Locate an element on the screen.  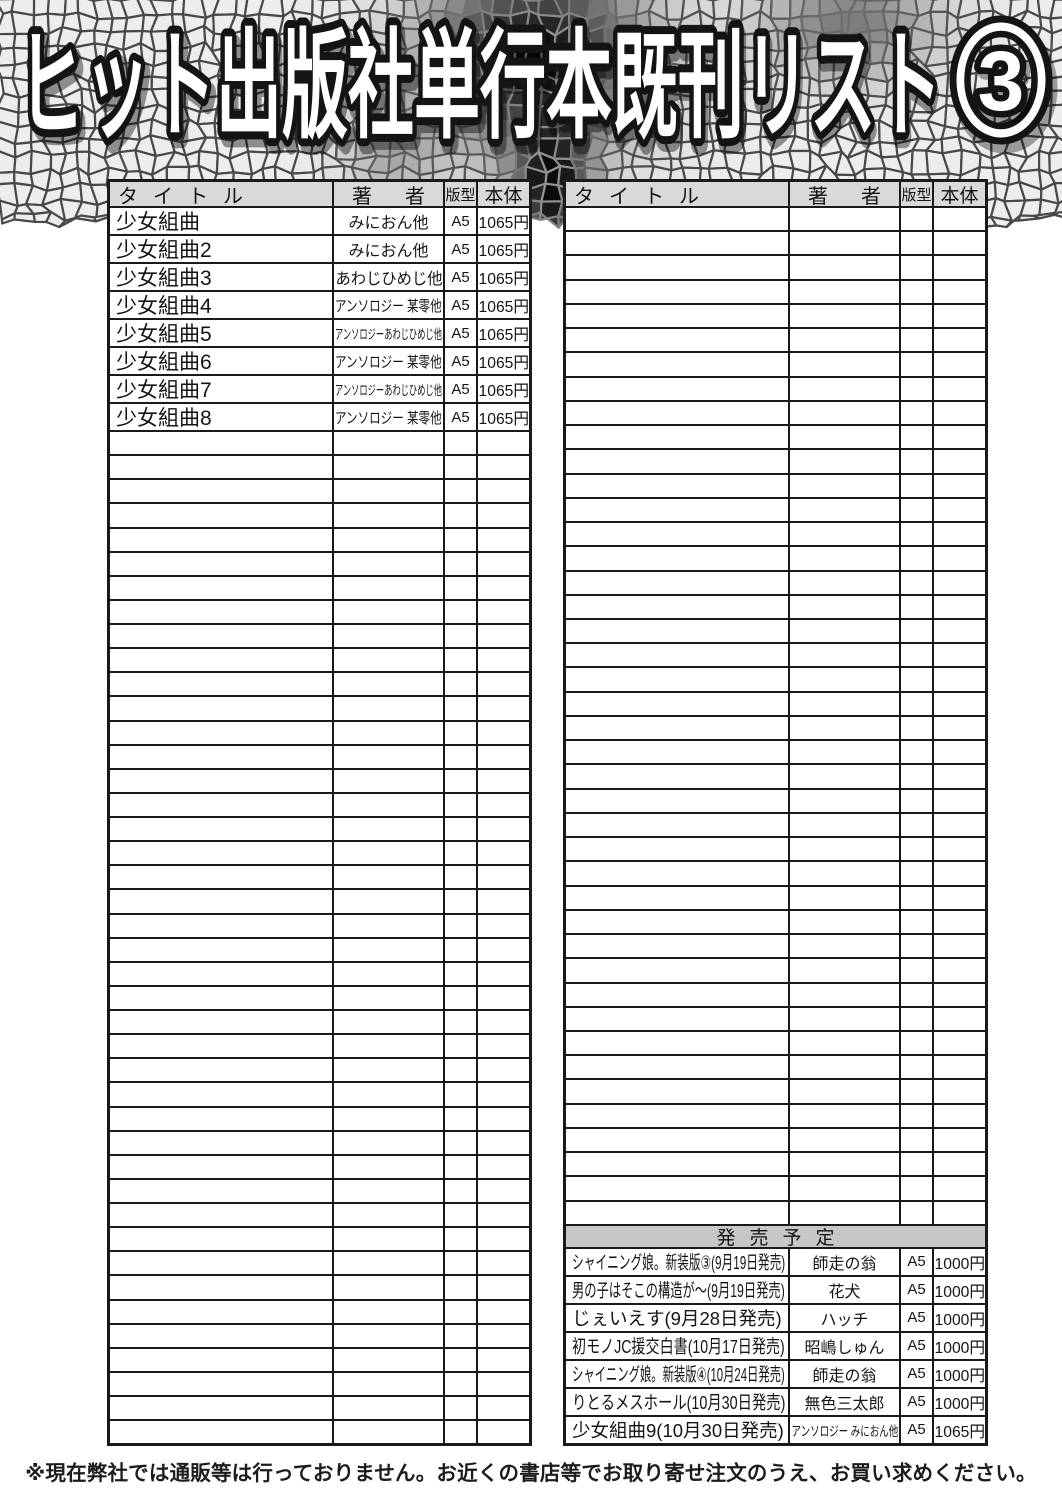
book-row: 少女組曲 みにおん他 A5 1065円 is located at coordinates (319, 220).